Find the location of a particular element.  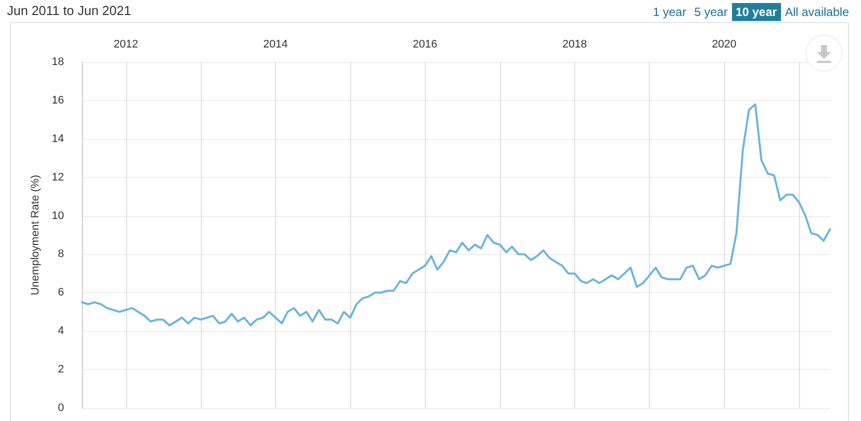

x-tick-label: 2016 is located at coordinates (425, 44).